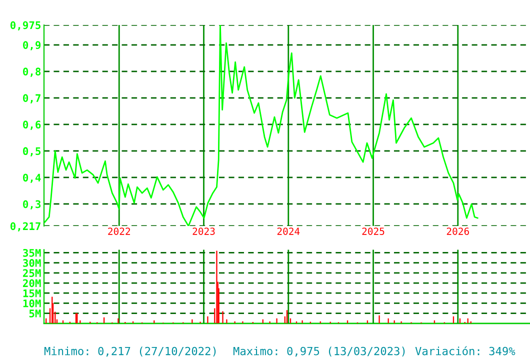 The image size is (530, 360). What do you see at coordinates (32, 72) in the screenshot?
I see `y-tick-label: 0,8` at bounding box center [32, 72].